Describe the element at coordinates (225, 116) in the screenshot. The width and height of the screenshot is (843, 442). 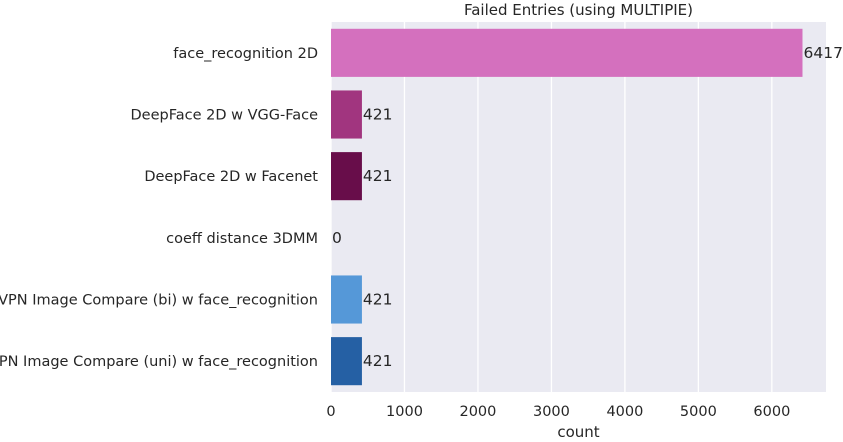
I see `y-tick-label: DeepFace 2D w VGG-Face` at that location.